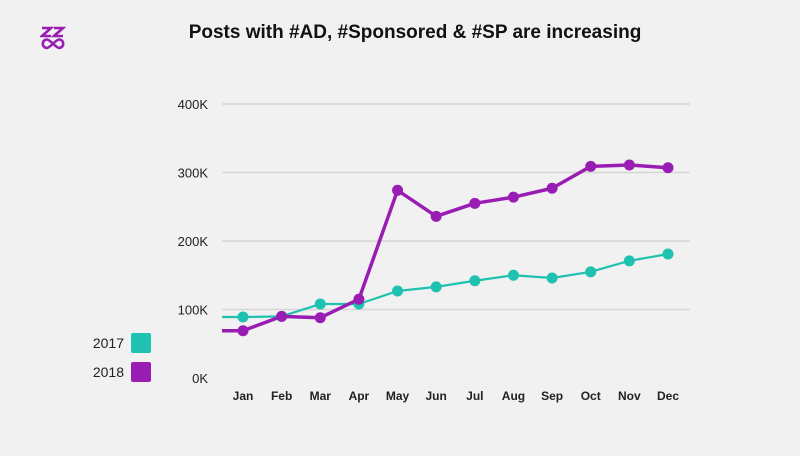 The width and height of the screenshot is (800, 456). I want to click on x-tick-label: Feb, so click(281, 396).